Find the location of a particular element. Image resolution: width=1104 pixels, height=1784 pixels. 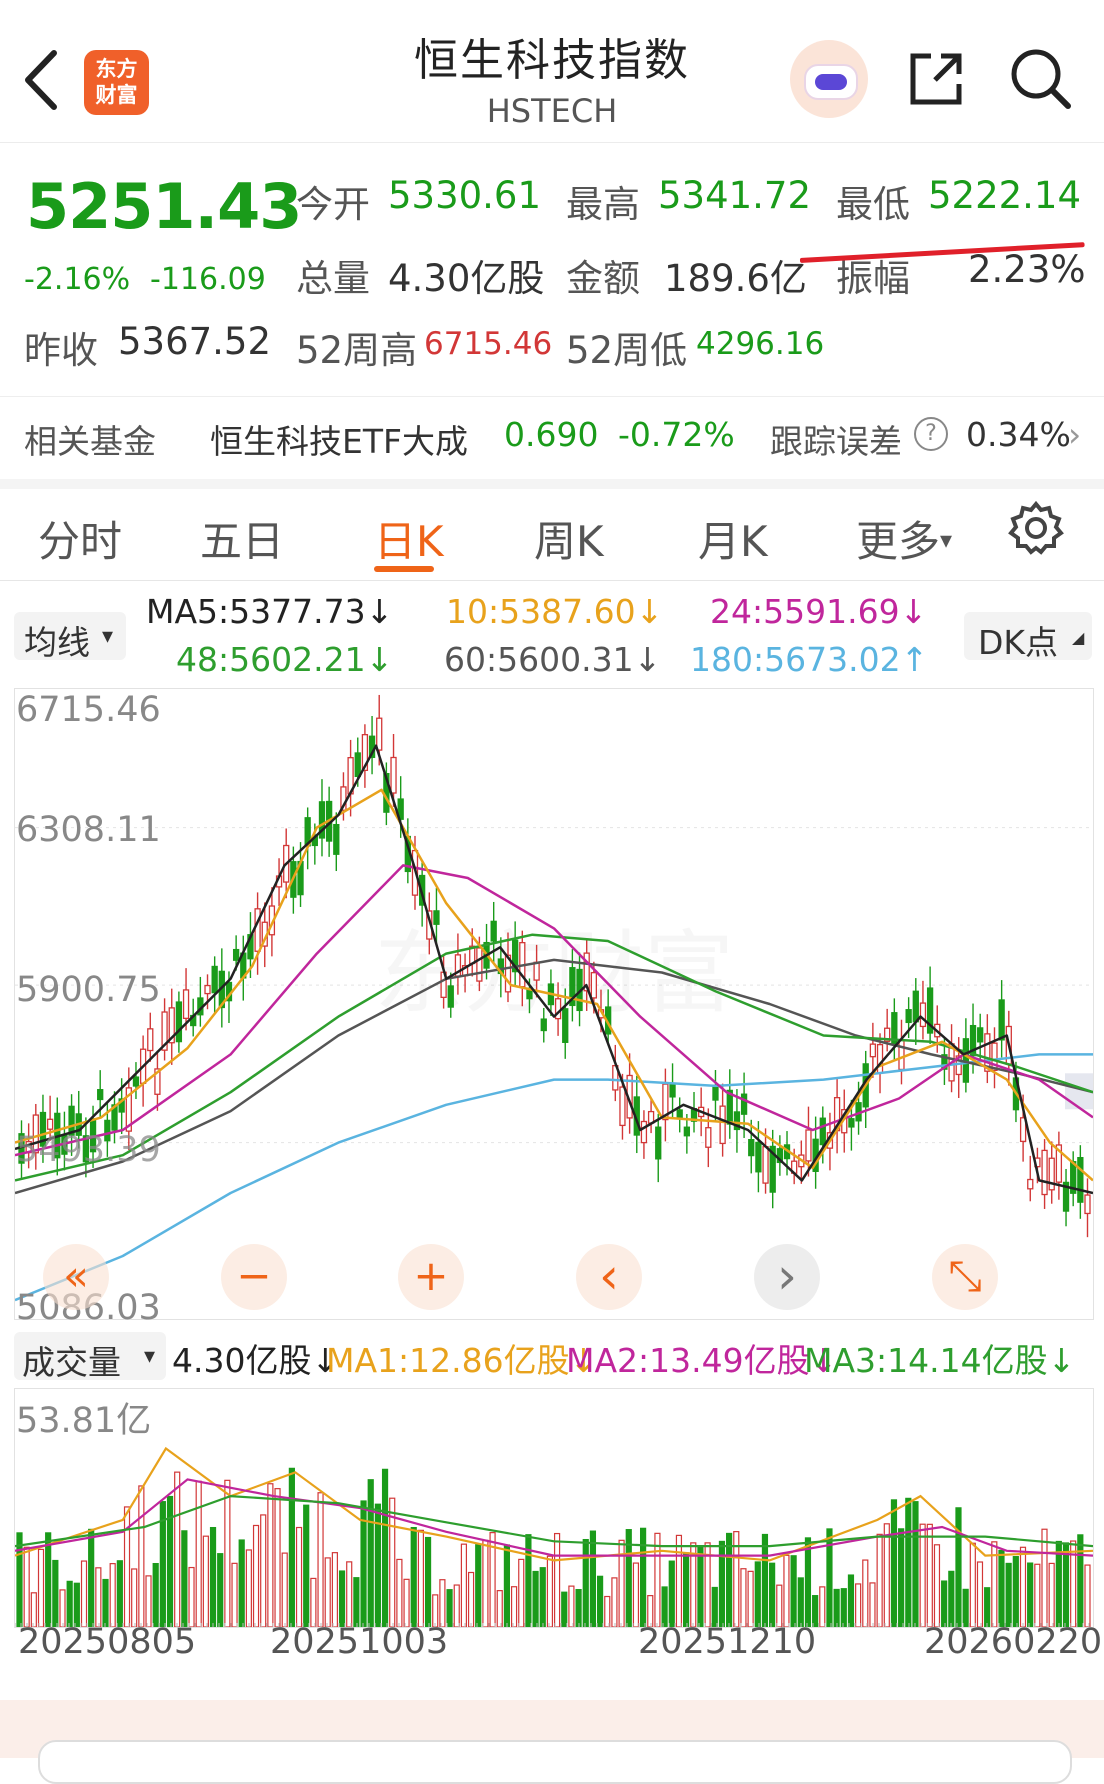

amount-label: 金额 is located at coordinates (603, 278).